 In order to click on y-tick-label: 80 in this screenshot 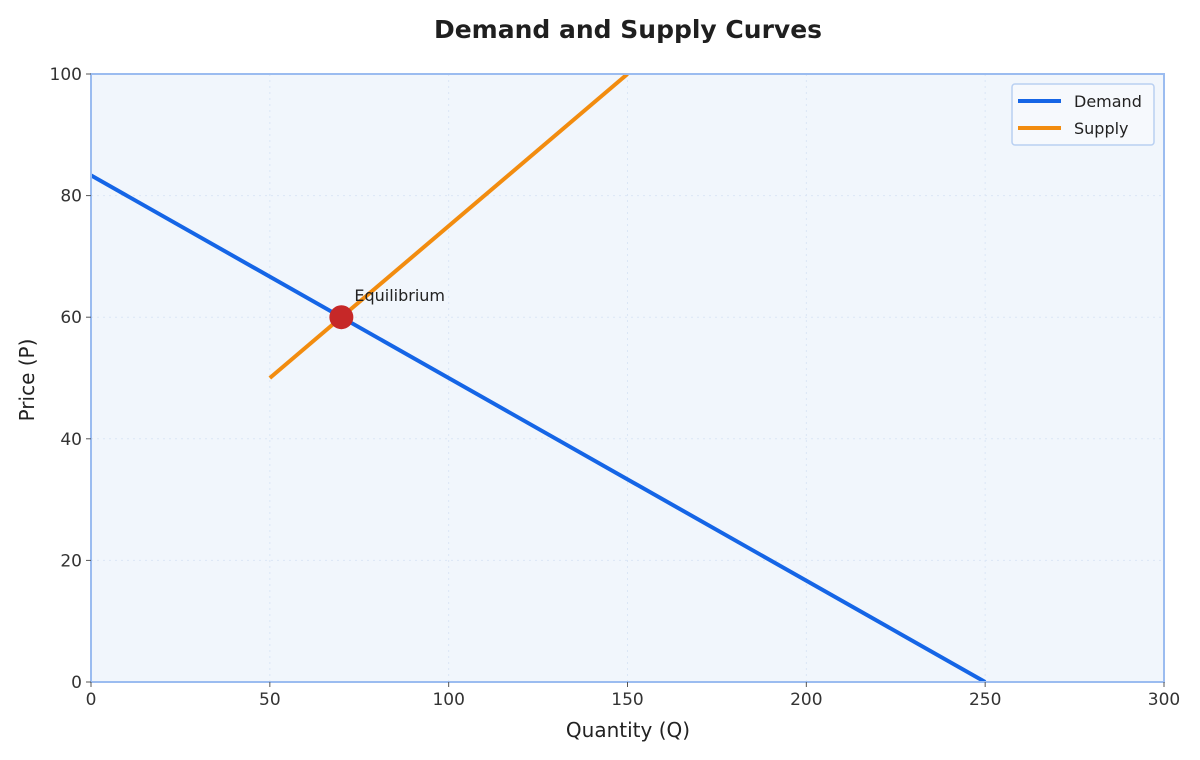, I will do `click(71, 197)`.